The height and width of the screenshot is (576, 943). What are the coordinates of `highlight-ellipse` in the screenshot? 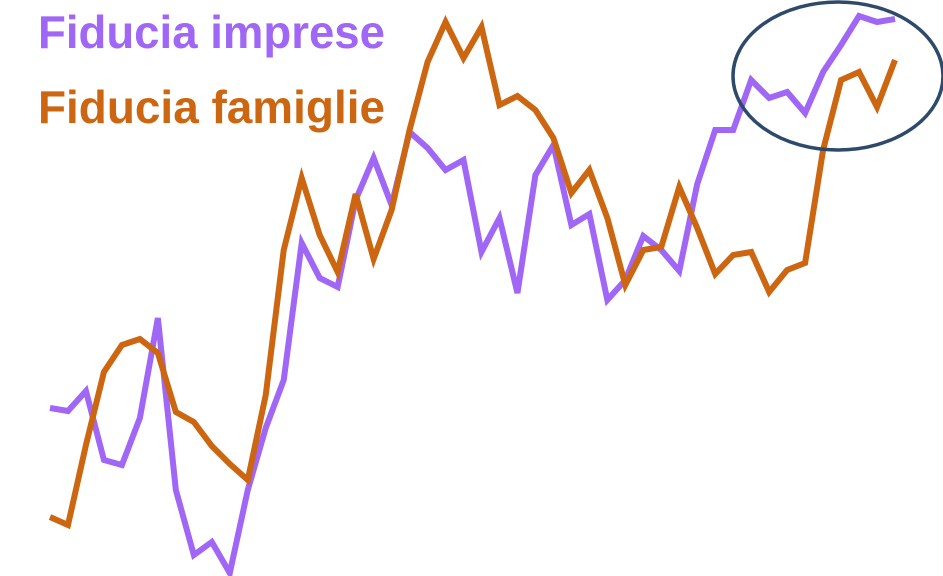 It's located at (837, 76).